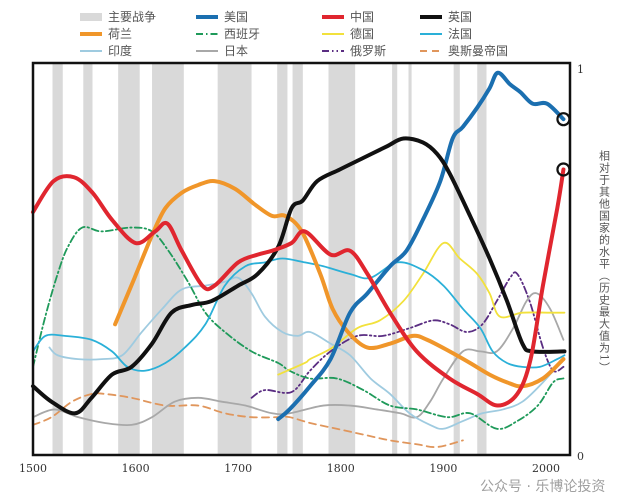 Image resolution: width=640 pixels, height=498 pixels. Describe the element at coordinates (91, 17) in the screenshot. I see `legend-swatch` at that location.